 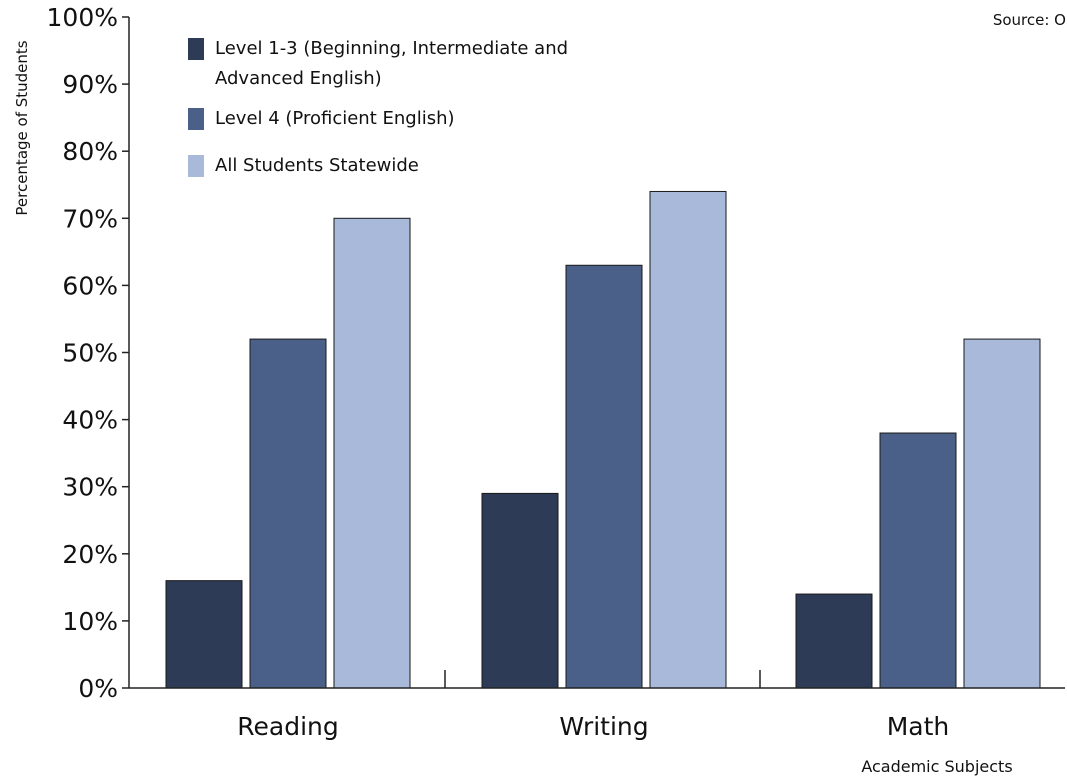 What do you see at coordinates (1029, 20) in the screenshot?
I see `source-note: Source: O` at bounding box center [1029, 20].